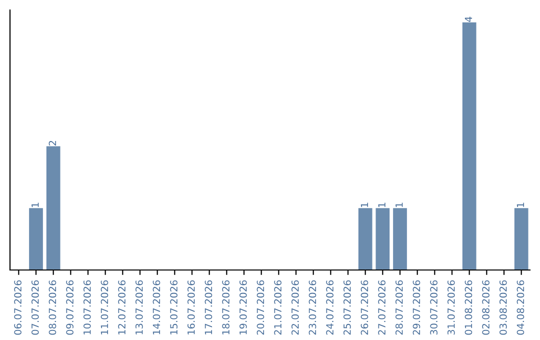 This screenshot has width=540, height=340. I want to click on x-tick-label: 28.07.2026, so click(399, 307).